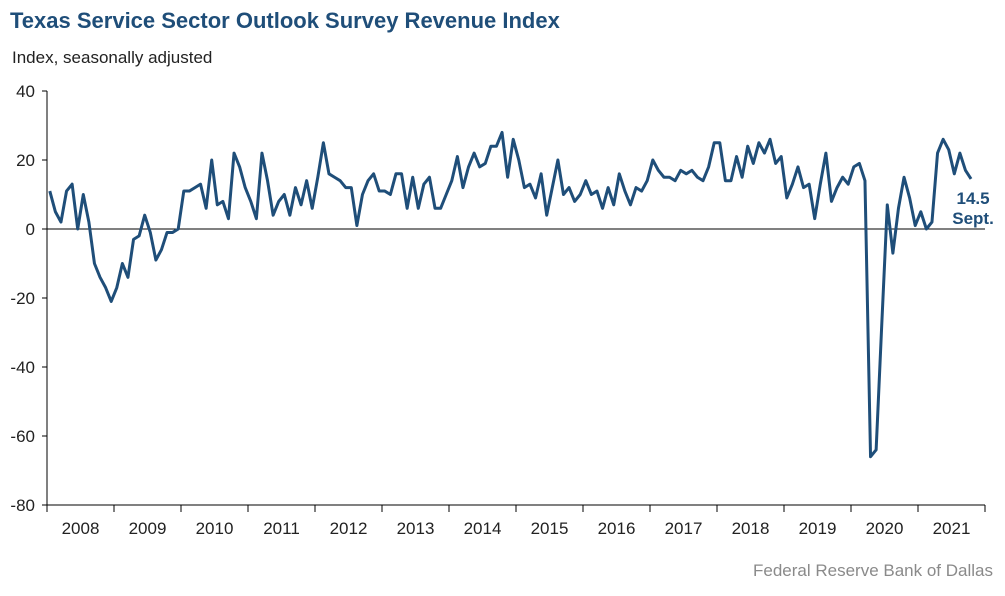 Image resolution: width=1005 pixels, height=596 pixels. Describe the element at coordinates (952, 528) in the screenshot. I see `x-tick-label: 2021` at that location.